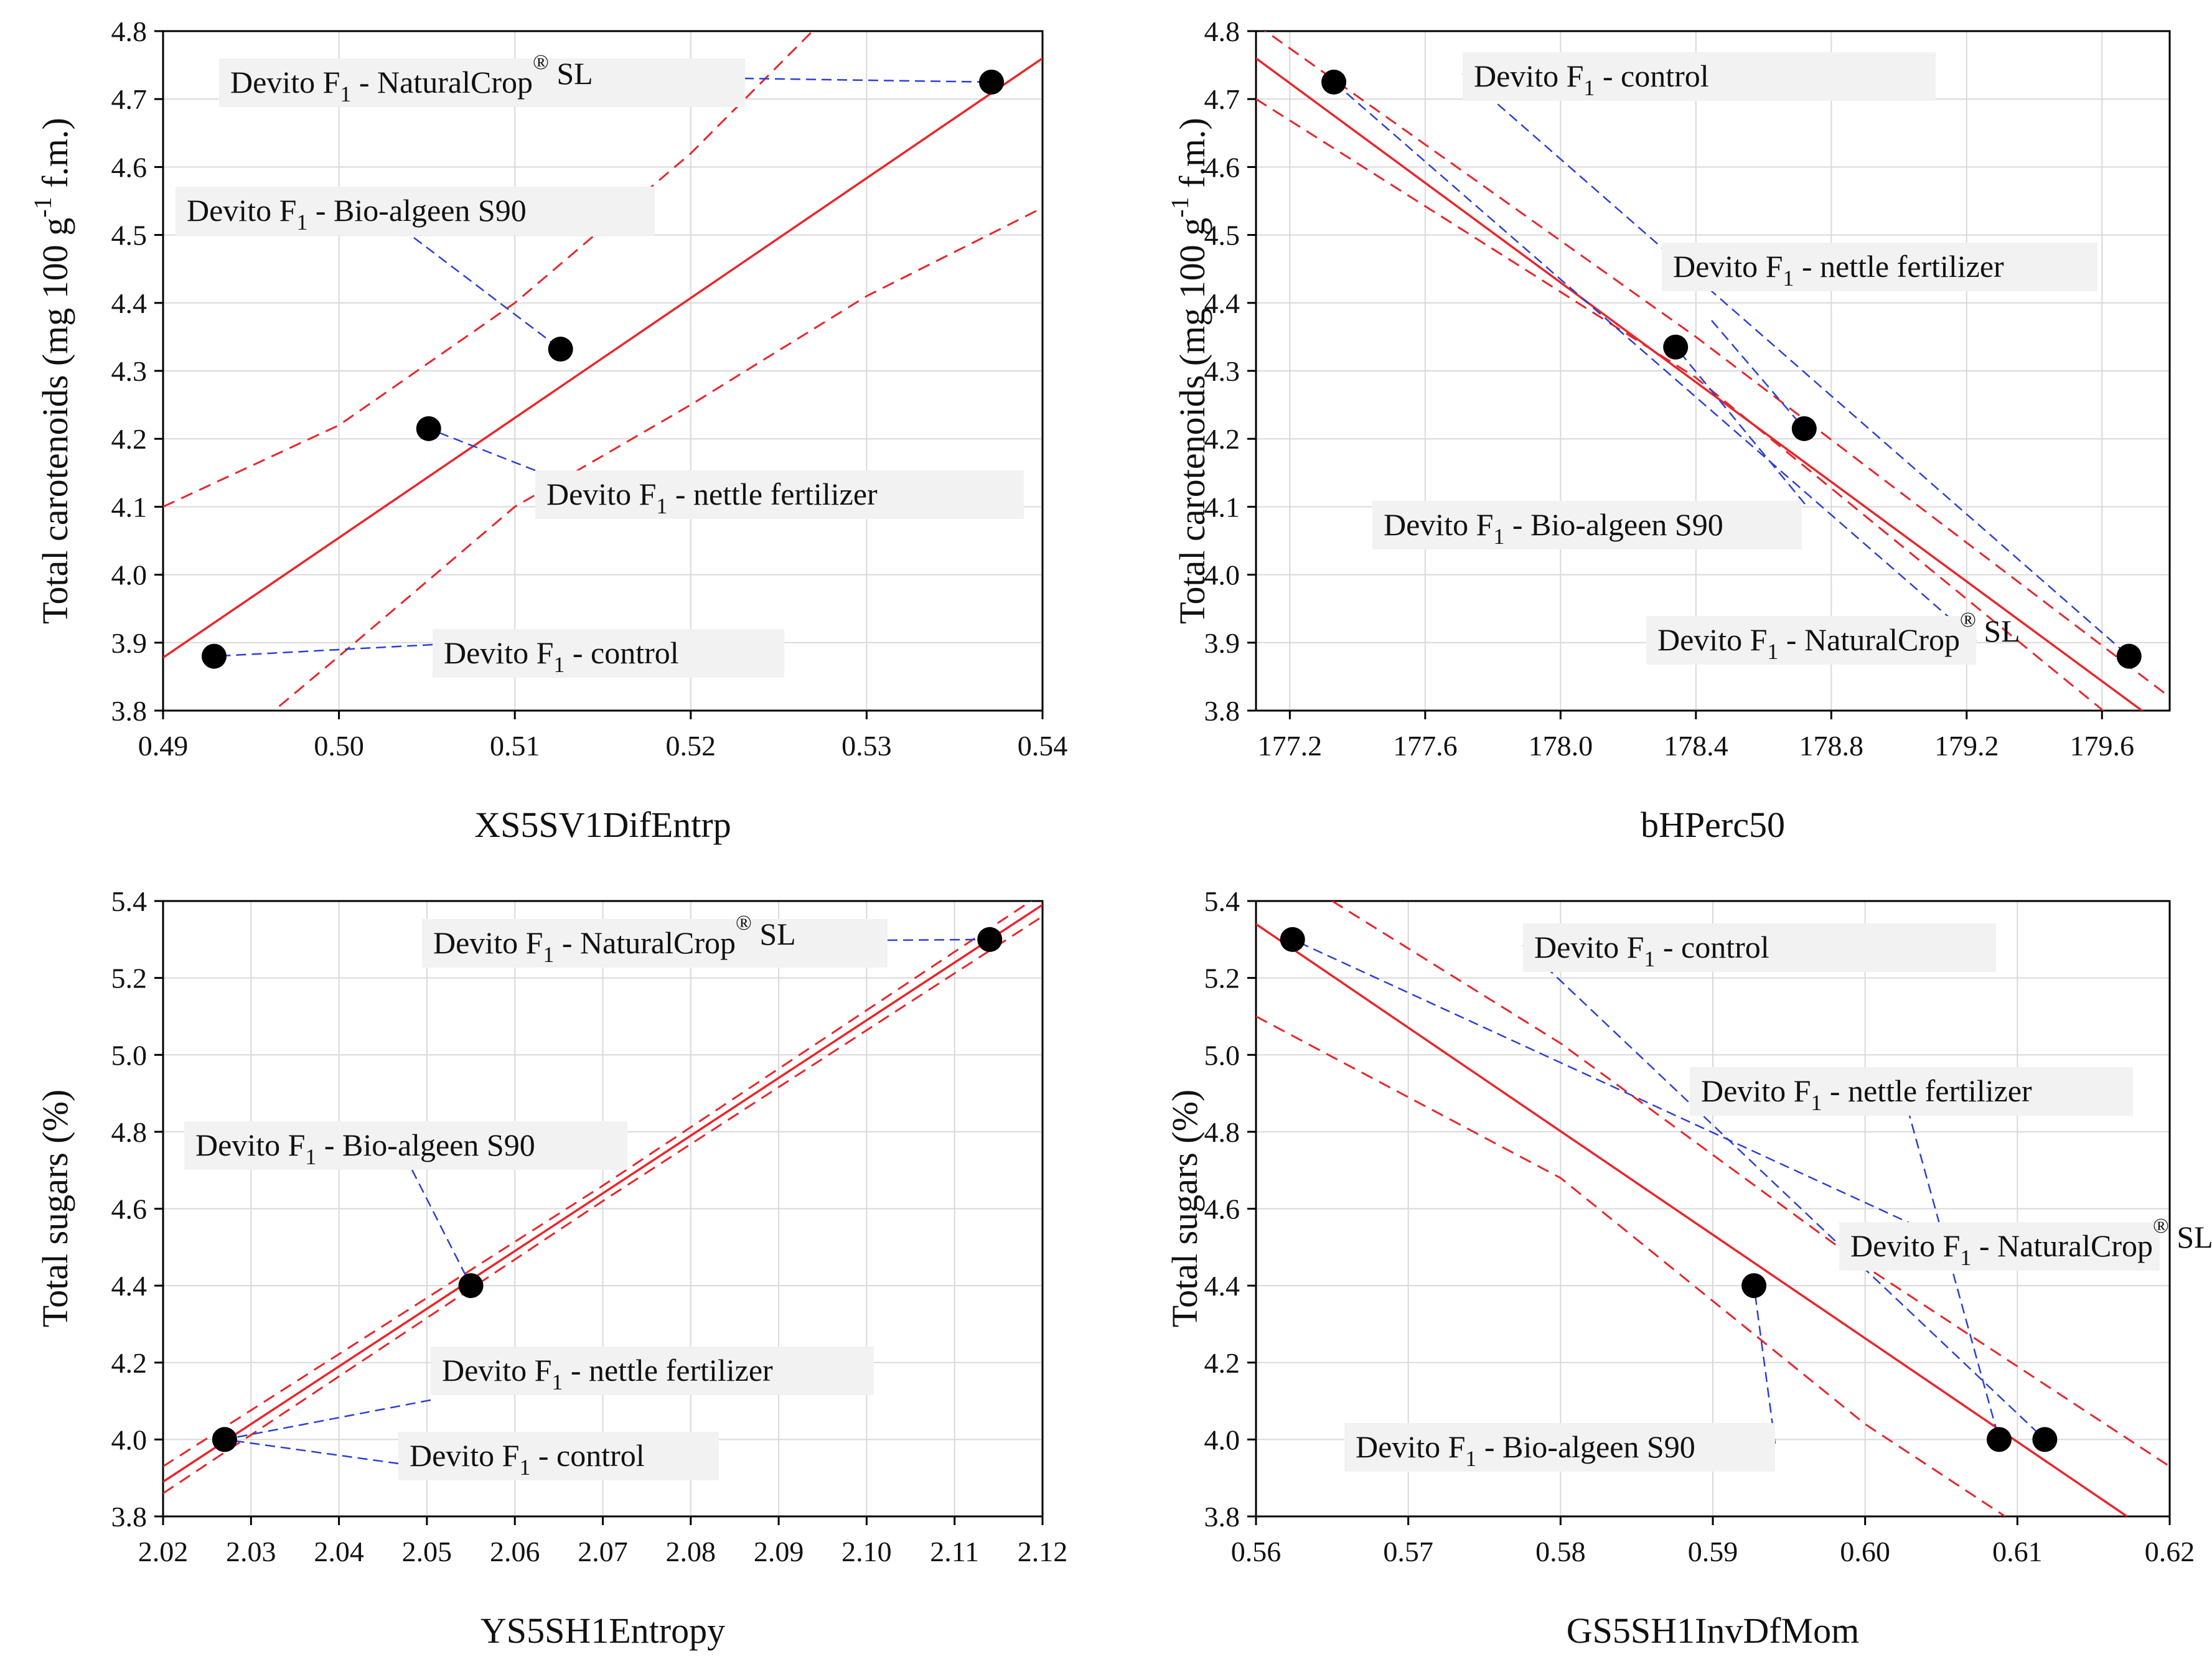 Image resolution: width=2212 pixels, height=1667 pixels. What do you see at coordinates (2170, 1551) in the screenshot?
I see `x-tick-label: 0.62` at bounding box center [2170, 1551].